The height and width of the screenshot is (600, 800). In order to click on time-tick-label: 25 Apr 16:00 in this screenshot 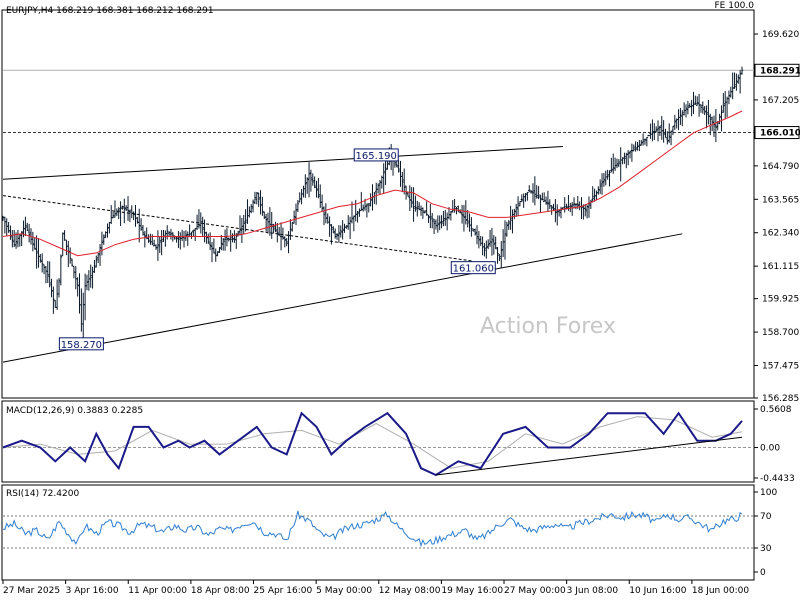, I will do `click(283, 591)`.